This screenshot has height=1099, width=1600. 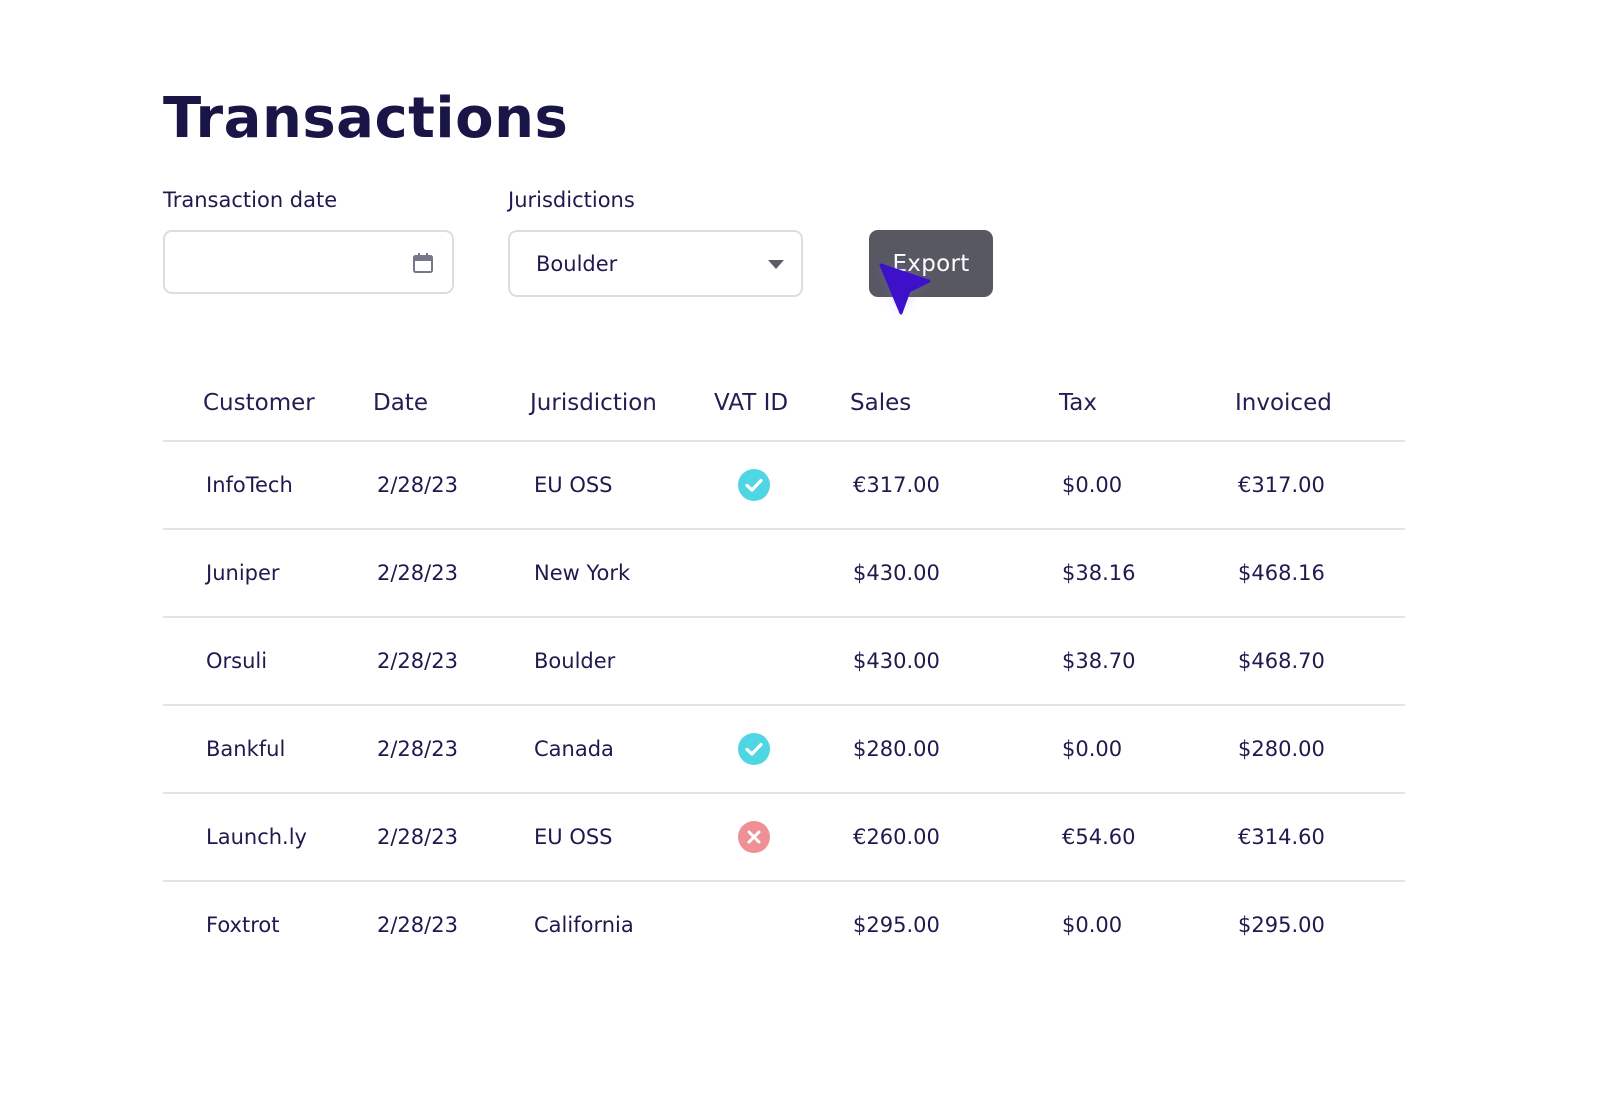 I want to click on table-row: InfoTech 2/28/23 EU OSS €317.00 $0.00 €317.00, so click(x=784, y=485).